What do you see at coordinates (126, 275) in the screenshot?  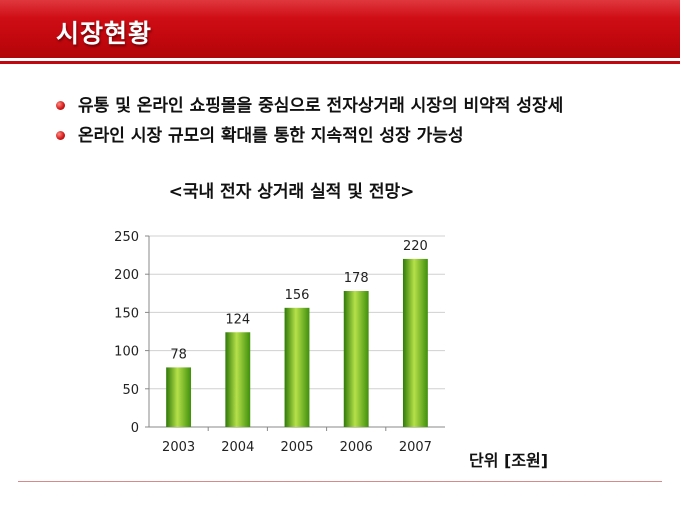 I see `y-tick-label: 200` at bounding box center [126, 275].